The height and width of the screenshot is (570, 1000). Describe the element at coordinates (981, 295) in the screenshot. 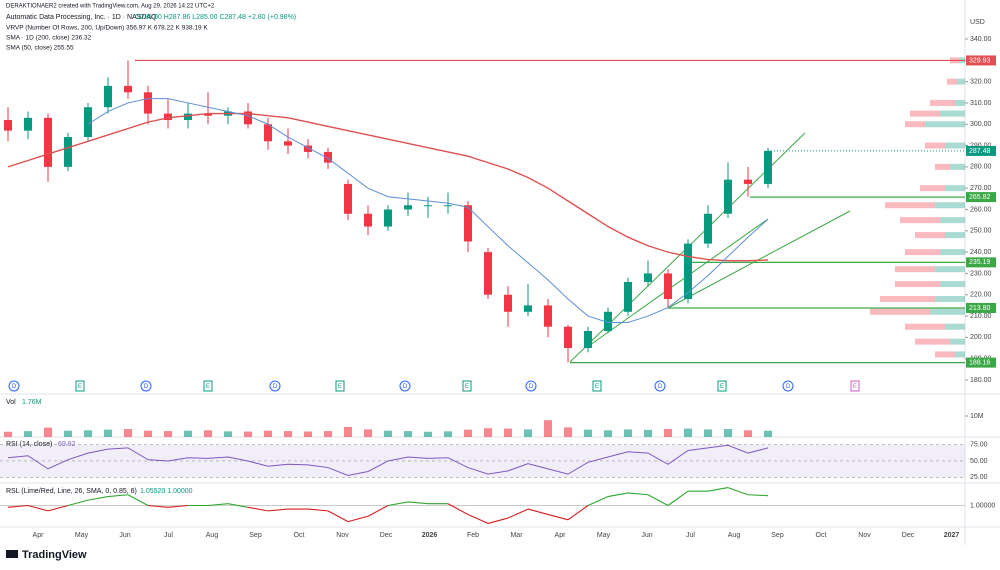

I see `y-tick-label: 220.00` at that location.